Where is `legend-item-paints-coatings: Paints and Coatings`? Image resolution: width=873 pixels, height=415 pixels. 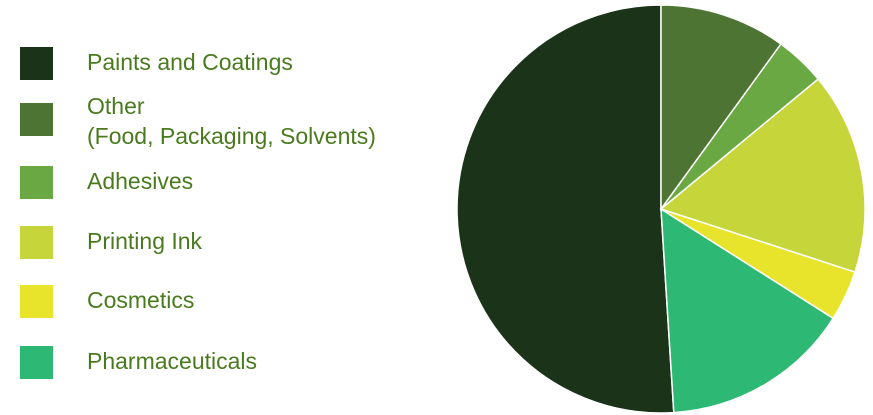 legend-item-paints-coatings: Paints and Coatings is located at coordinates (156, 63).